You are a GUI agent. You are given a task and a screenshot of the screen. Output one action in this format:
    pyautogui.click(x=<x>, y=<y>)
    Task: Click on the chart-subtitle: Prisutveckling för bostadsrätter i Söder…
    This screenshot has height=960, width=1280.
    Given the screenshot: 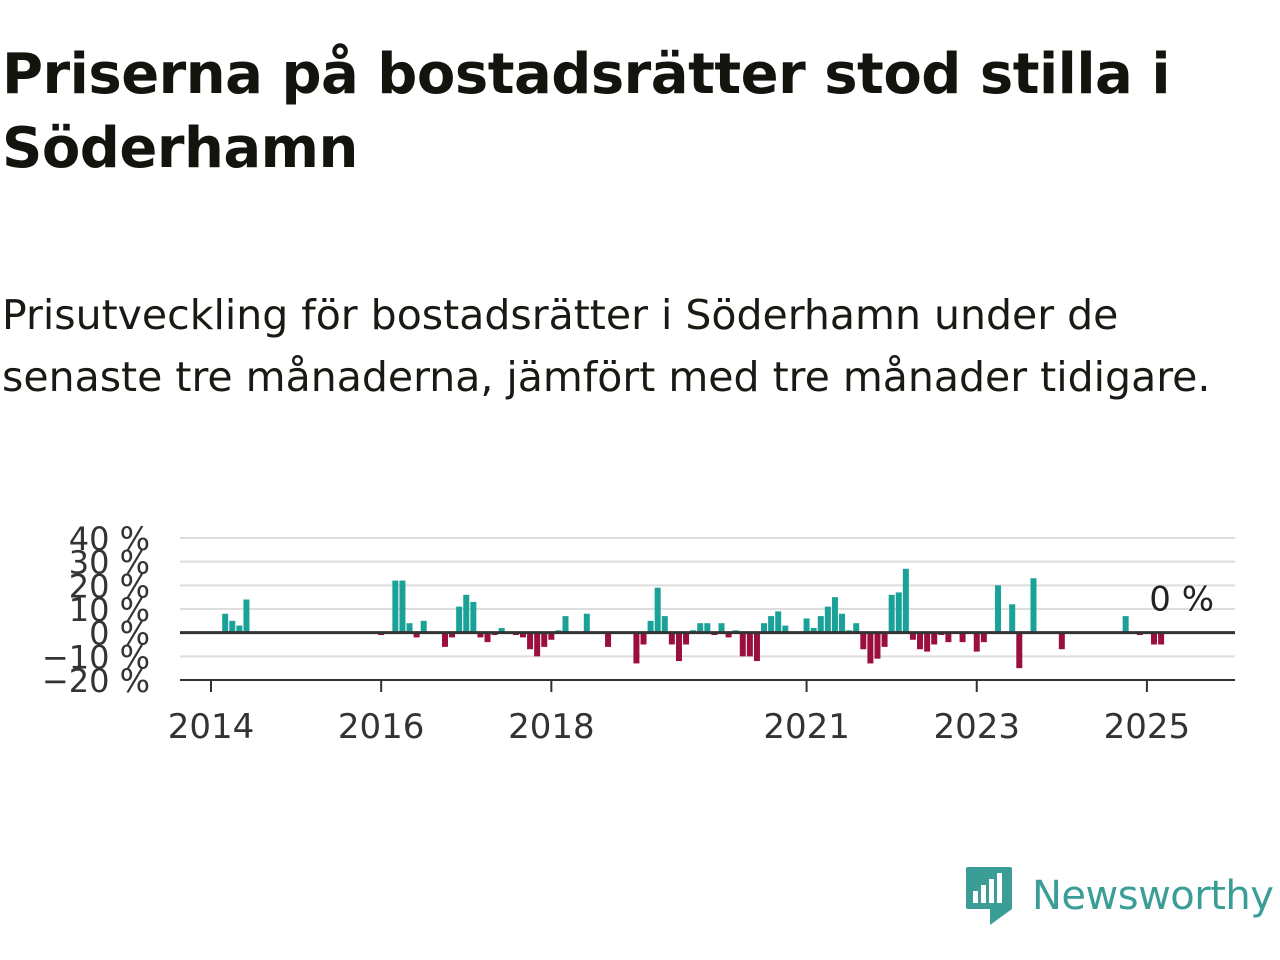 What is the action you would take?
    pyautogui.click(x=606, y=346)
    